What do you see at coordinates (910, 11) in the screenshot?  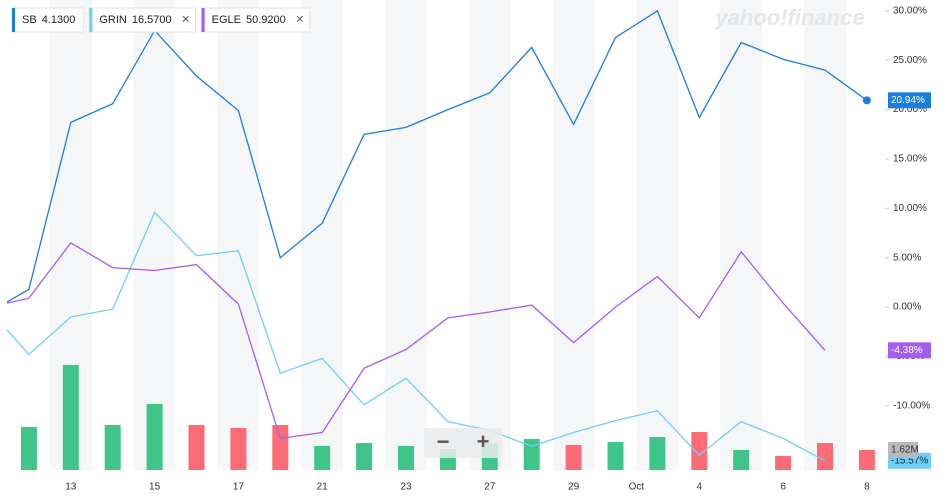 I see `y-tick-label: 30.00%` at bounding box center [910, 11].